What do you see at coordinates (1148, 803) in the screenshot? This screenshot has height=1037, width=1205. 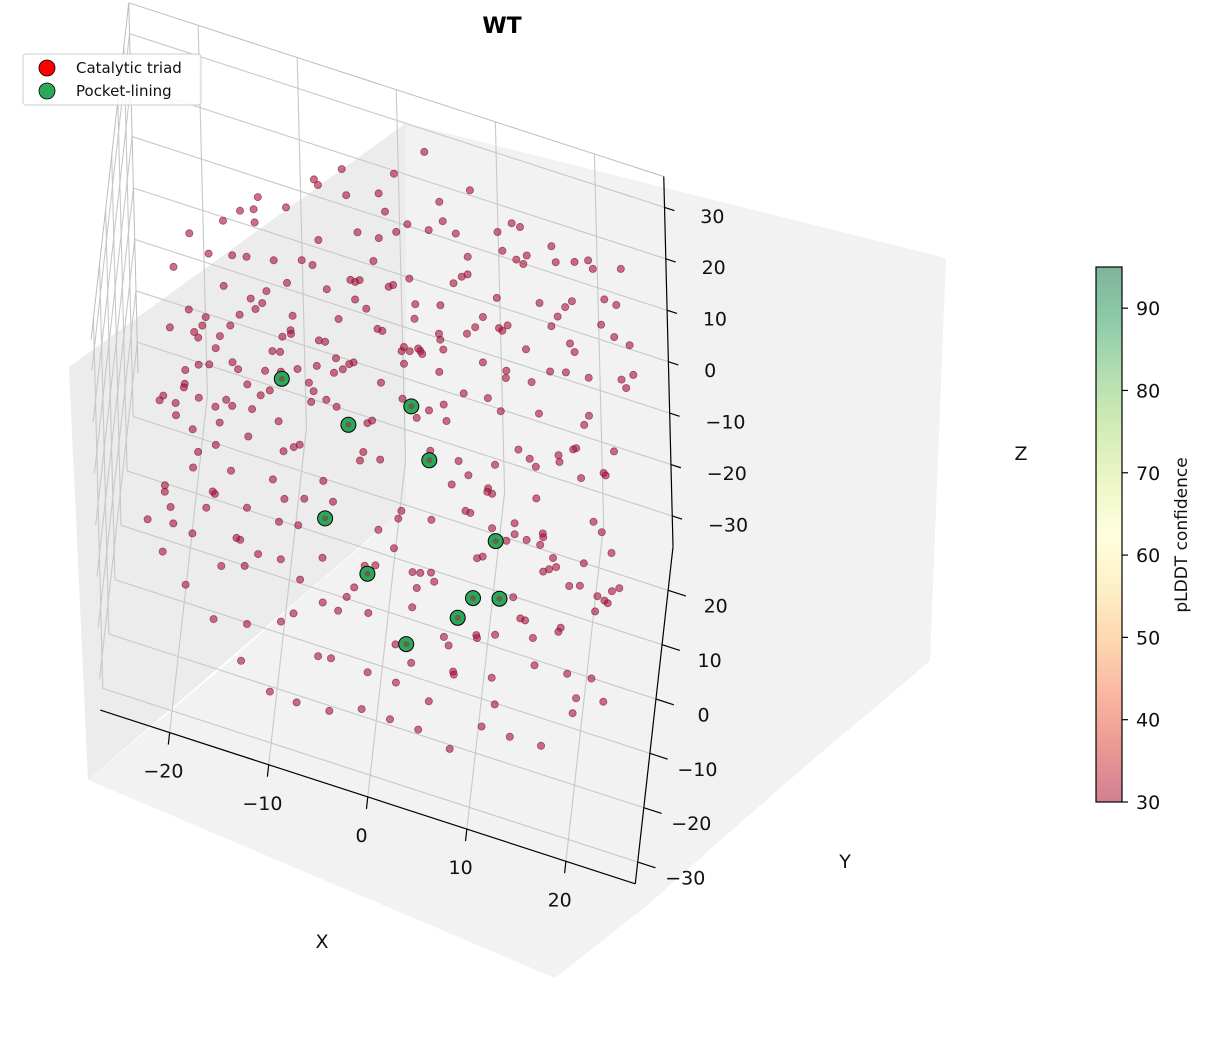 I see `colorbar-tick-label-0: 30` at bounding box center [1148, 803].